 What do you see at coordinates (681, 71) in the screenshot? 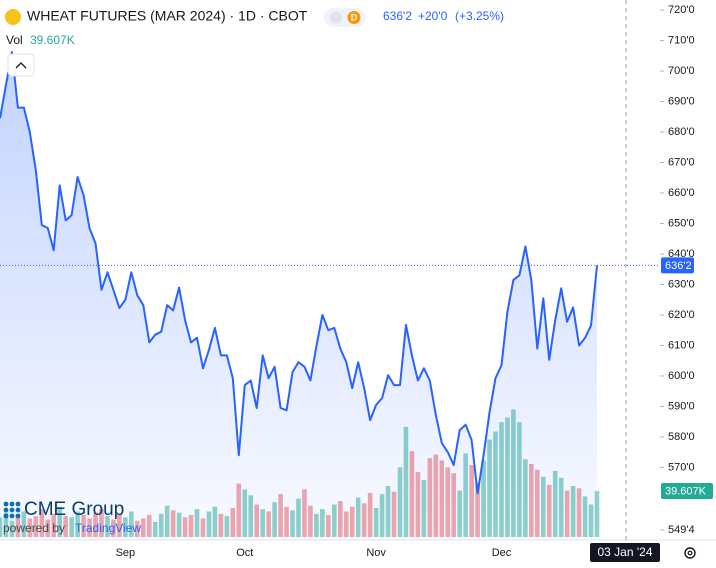
I see `y-tick-label: 700'0` at bounding box center [681, 71].